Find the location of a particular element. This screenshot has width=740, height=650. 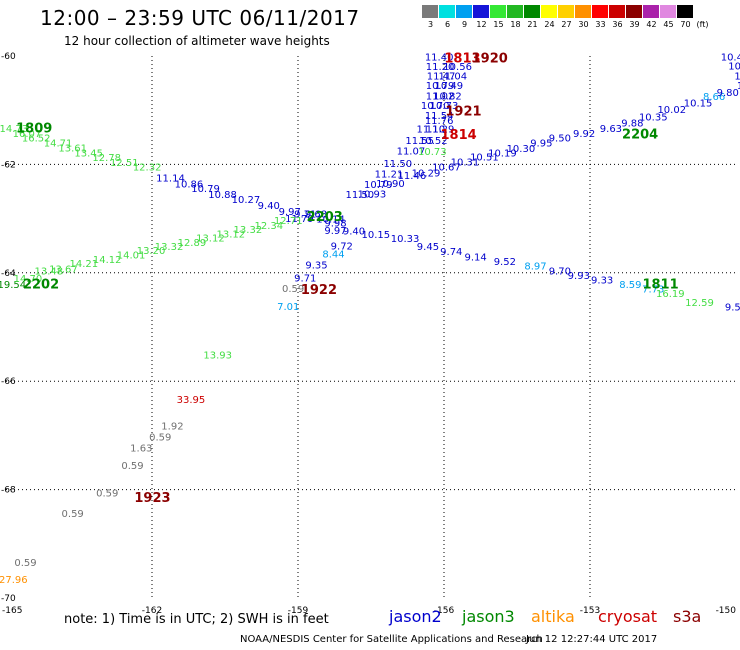

wave-height-label: 9.97 is located at coordinates (290, 212).